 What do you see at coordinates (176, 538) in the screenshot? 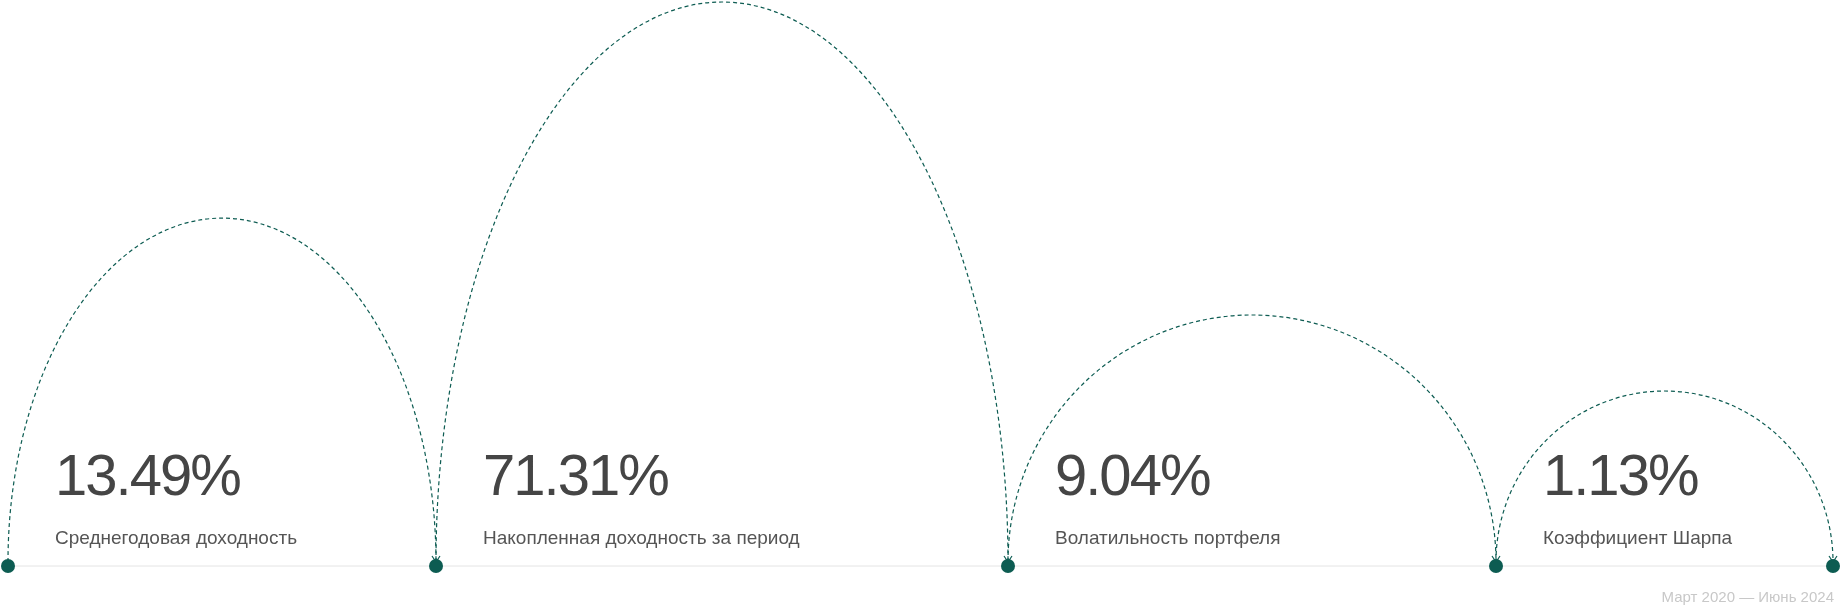
I see `category-label: Среднегодовая доходность` at bounding box center [176, 538].